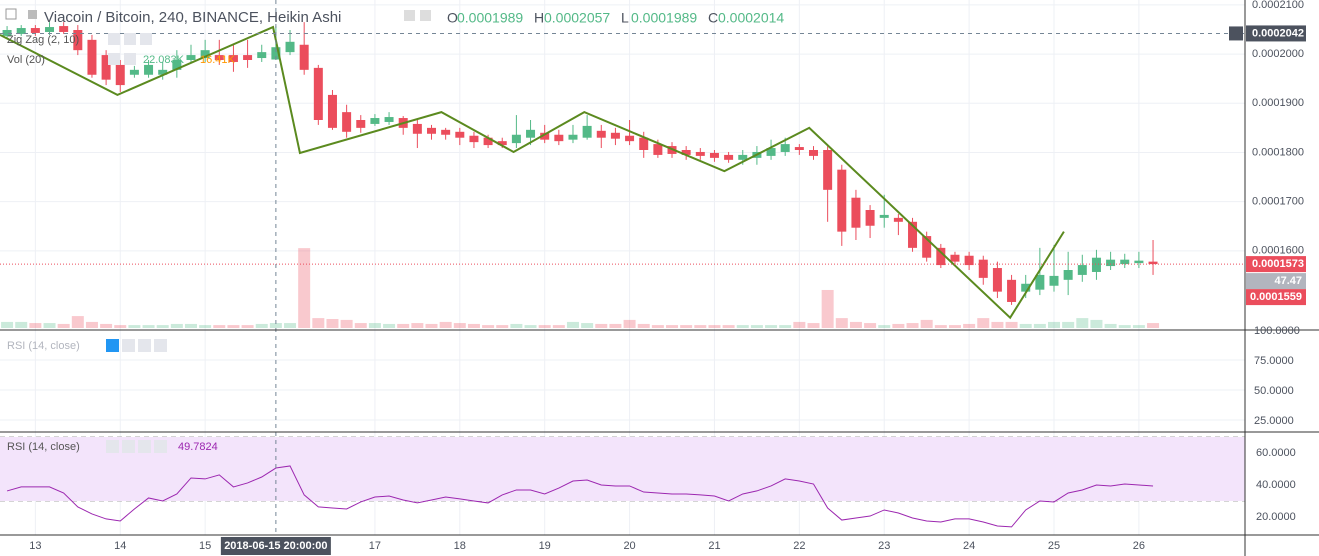 Image resolution: width=1319 pixels, height=556 pixels. What do you see at coordinates (1278, 5) in the screenshot?
I see `y-tick-label: 0.0002100` at bounding box center [1278, 5].